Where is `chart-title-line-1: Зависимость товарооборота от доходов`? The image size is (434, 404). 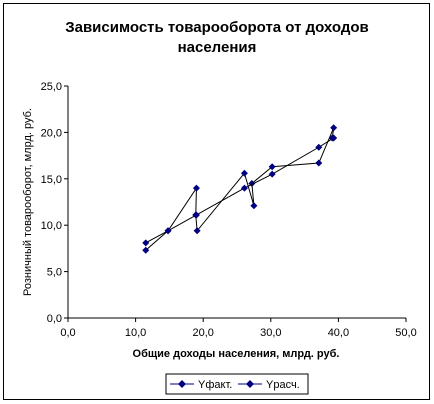
chart-title-line-1: Зависимость товарооборота от доходов is located at coordinates (217, 27).